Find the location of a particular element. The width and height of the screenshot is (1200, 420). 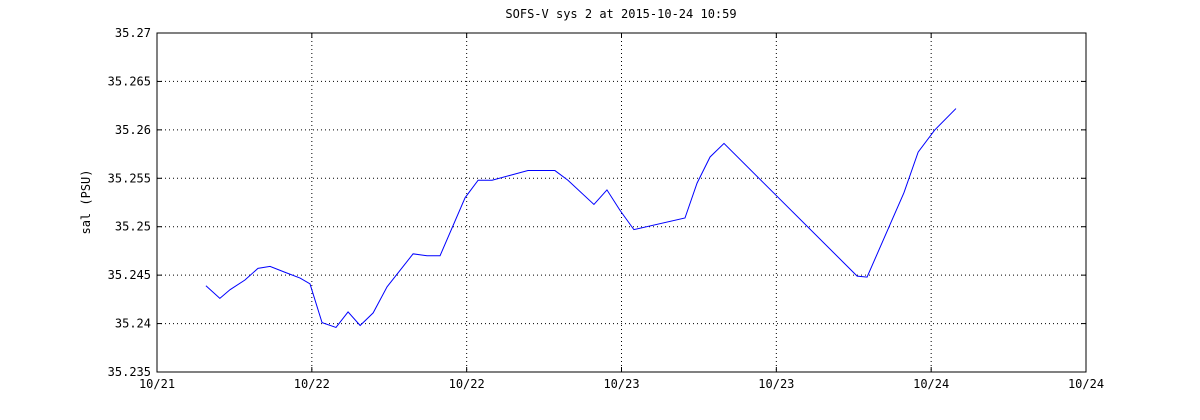

chart-title: SOFS-V sys 2 at 2015-10-24 10:59 is located at coordinates (620, 14).